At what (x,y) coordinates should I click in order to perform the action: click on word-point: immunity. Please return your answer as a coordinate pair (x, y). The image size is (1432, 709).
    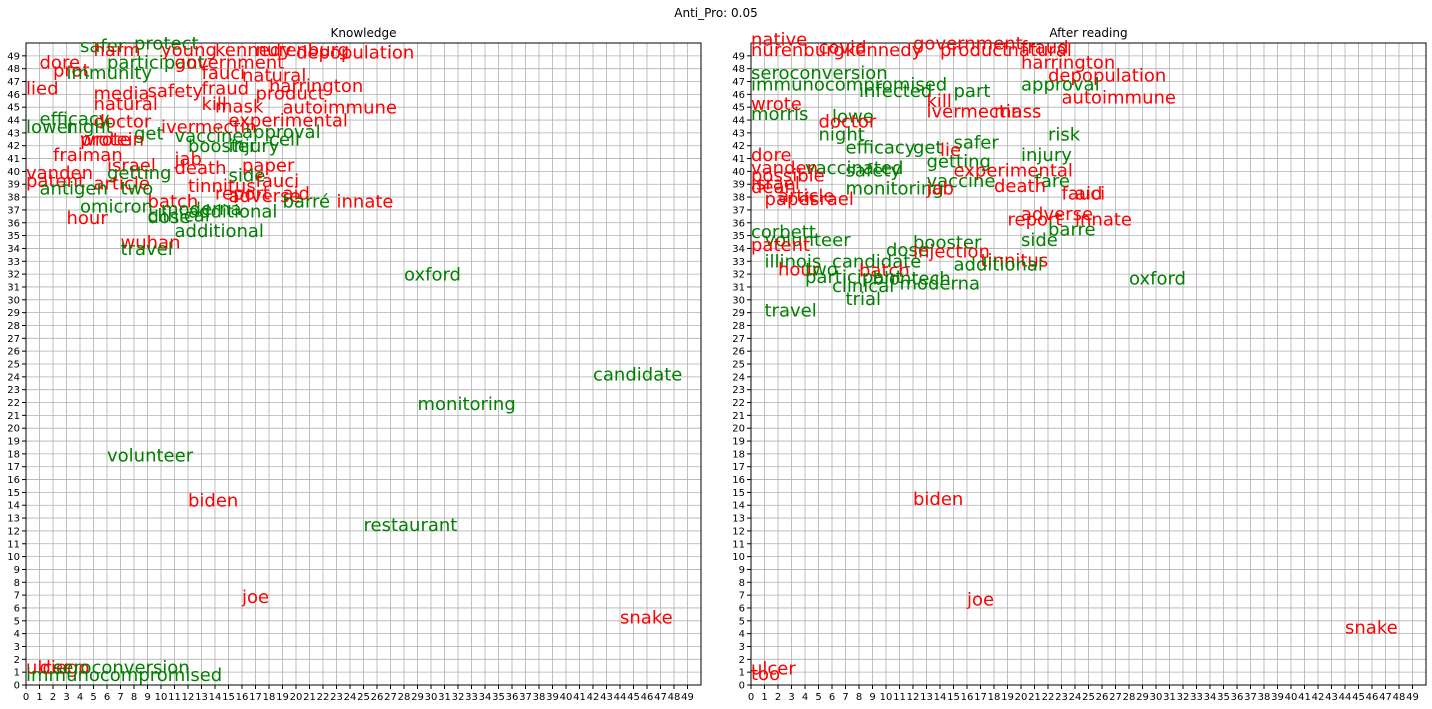
    Looking at the image, I should click on (110, 73).